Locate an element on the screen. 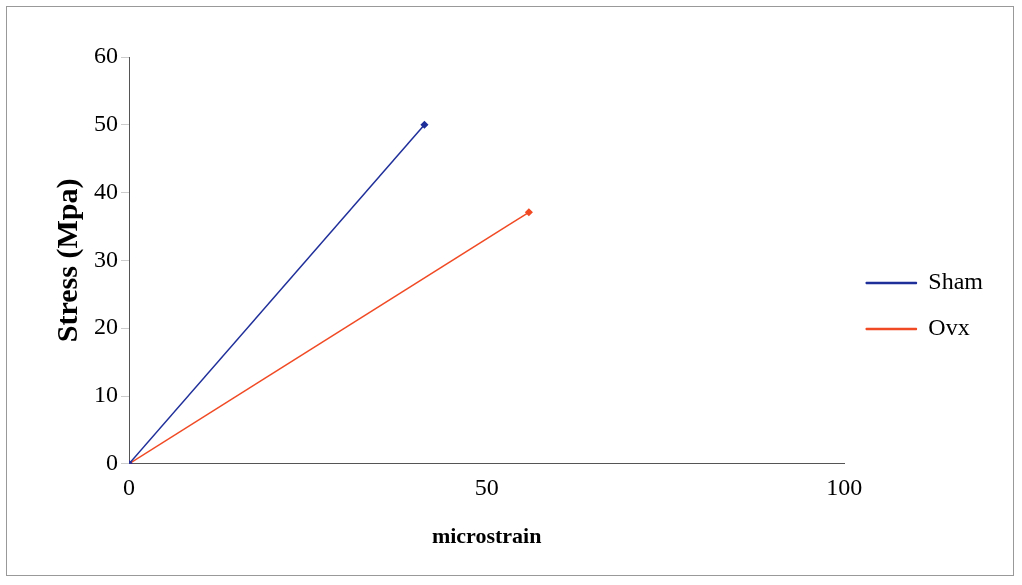 The width and height of the screenshot is (1022, 585). x-tick-label: 50 is located at coordinates (486, 487).